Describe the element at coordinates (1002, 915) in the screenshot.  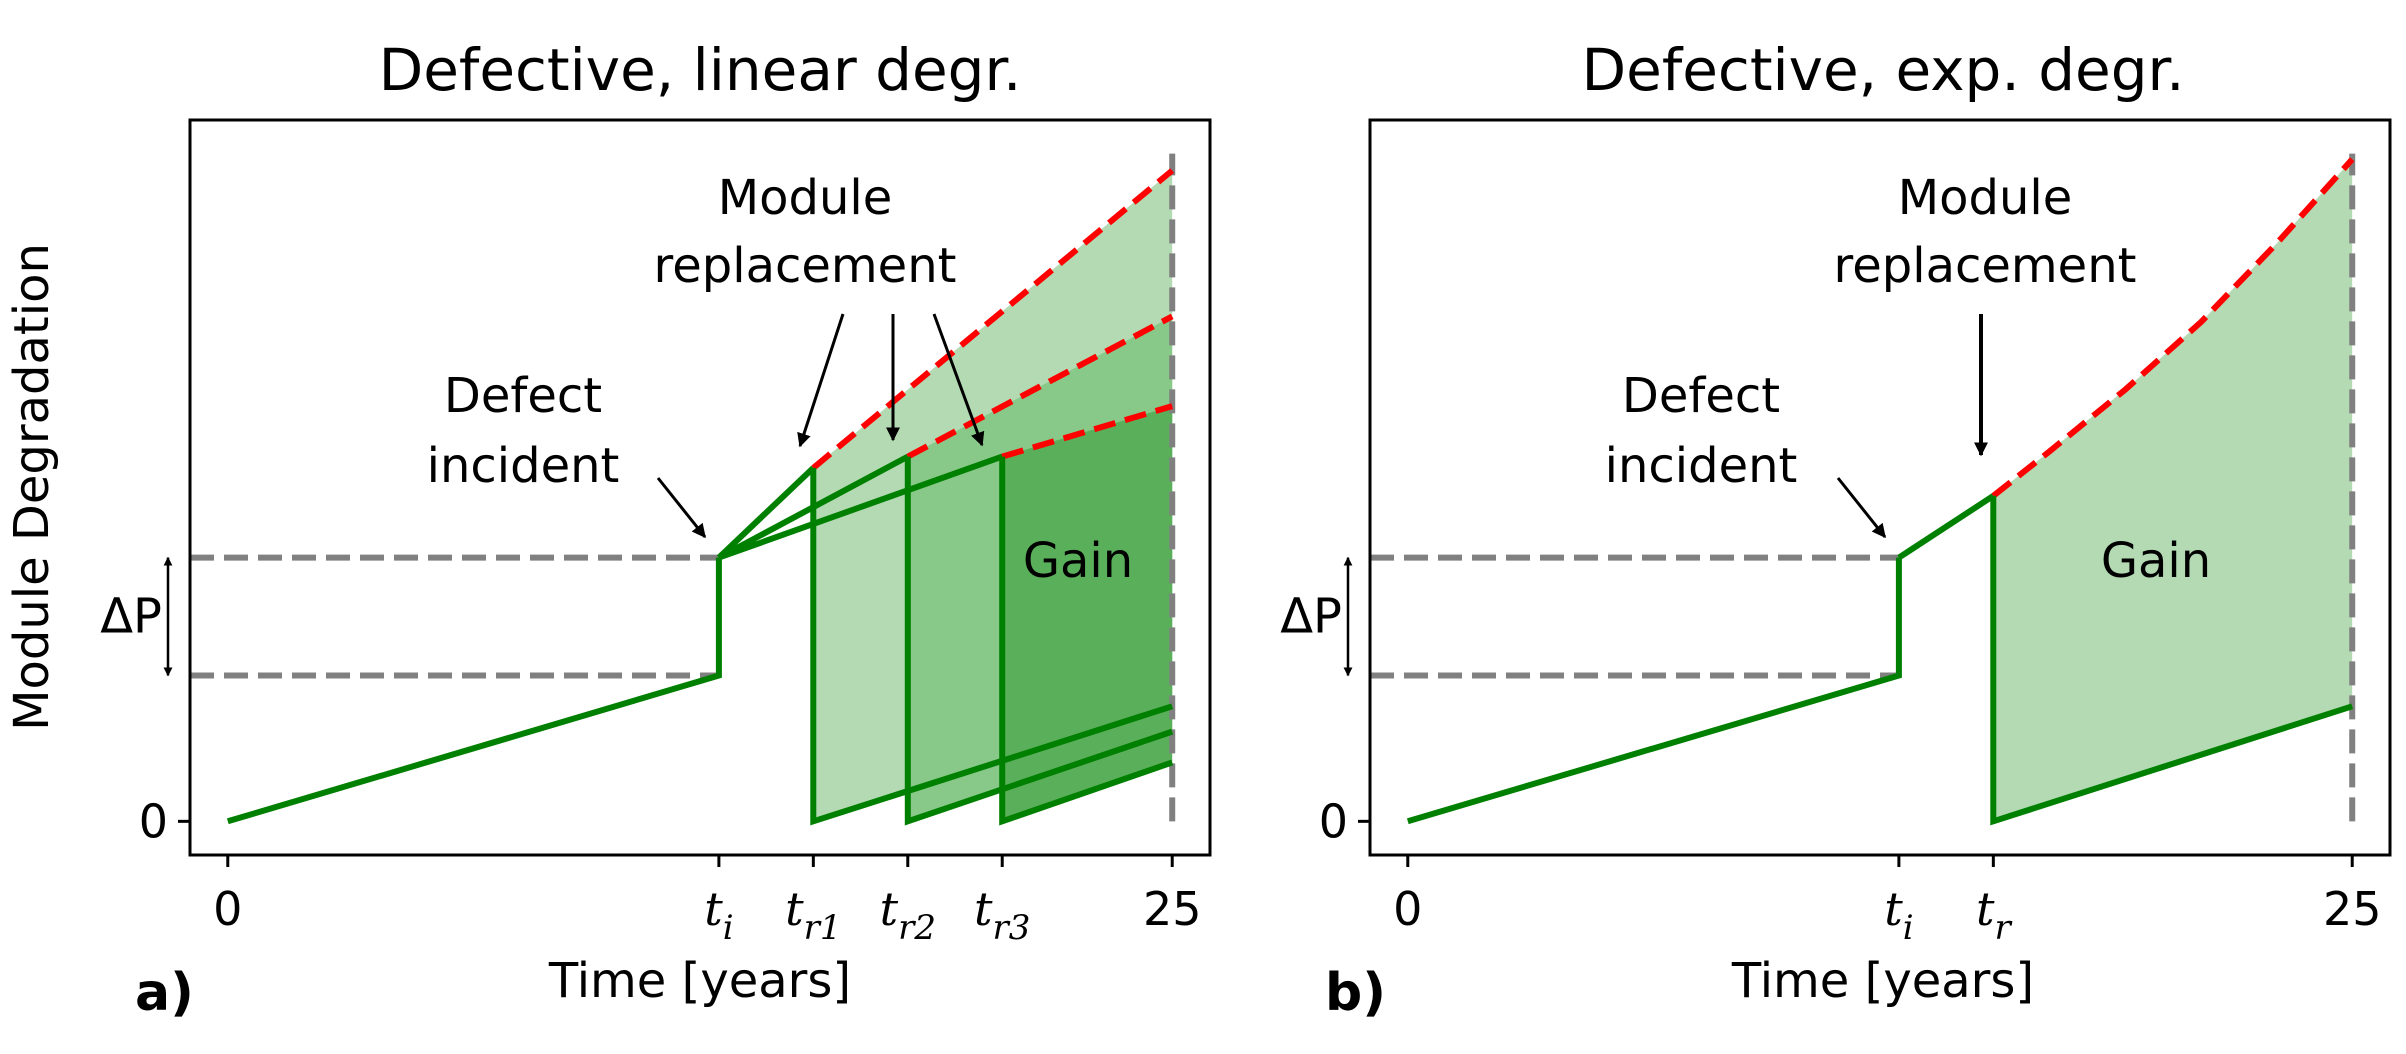
I see `x-tick-label: tr3` at that location.